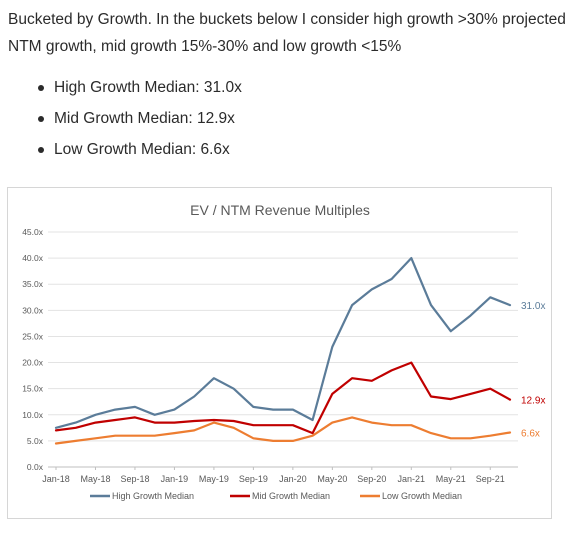  What do you see at coordinates (33, 232) in the screenshot?
I see `y-tick-label: 45.0x` at bounding box center [33, 232].